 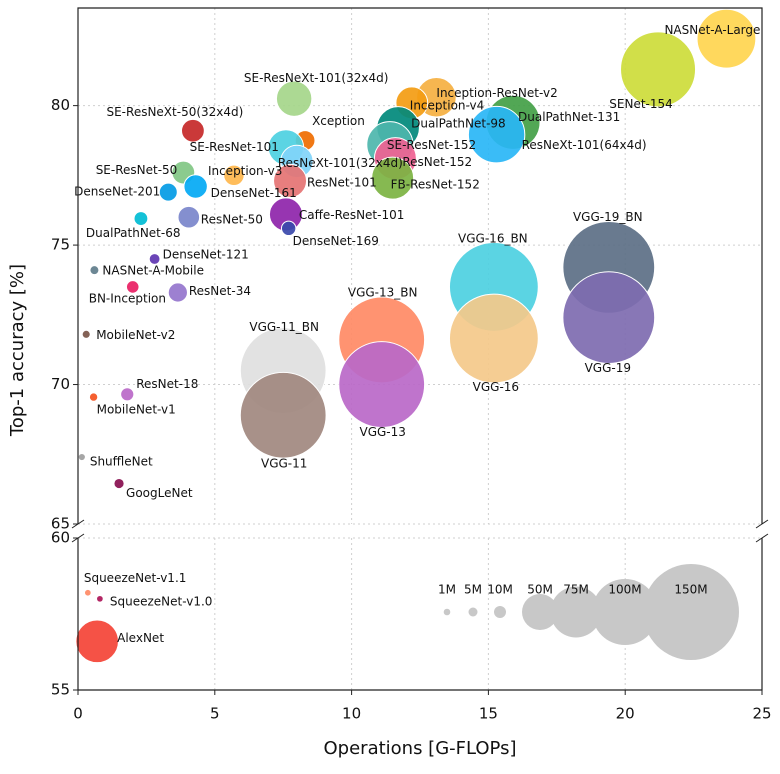 I want to click on size-legend-label: 1M, so click(x=447, y=590).